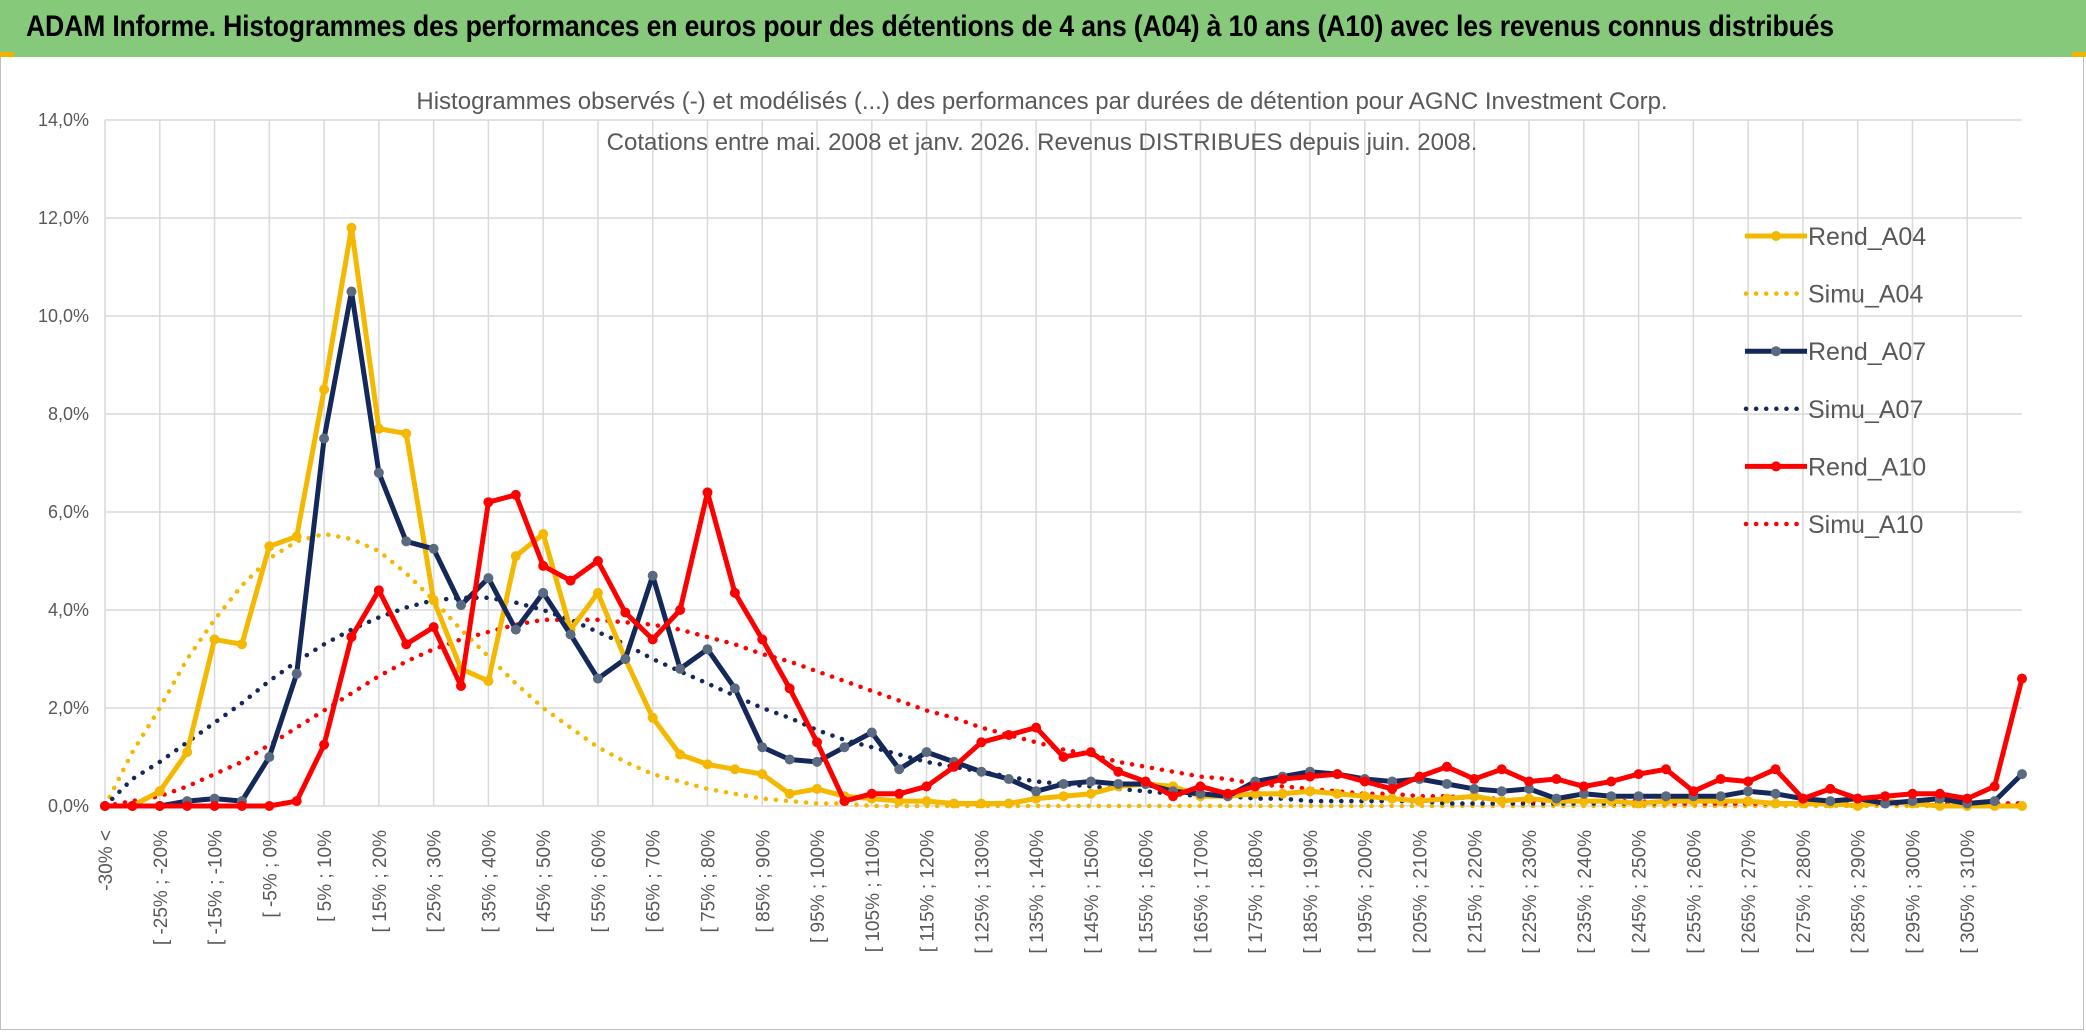 The image size is (2086, 1033). Describe the element at coordinates (68, 806) in the screenshot. I see `y-tick-label: 0,0%` at that location.